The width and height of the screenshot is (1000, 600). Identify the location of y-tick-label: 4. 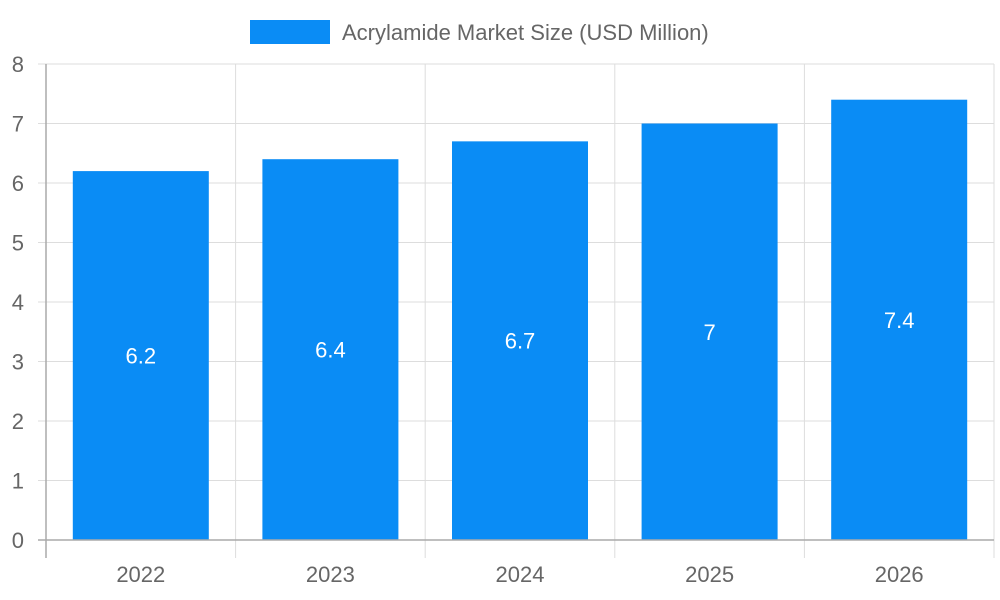
(18, 302).